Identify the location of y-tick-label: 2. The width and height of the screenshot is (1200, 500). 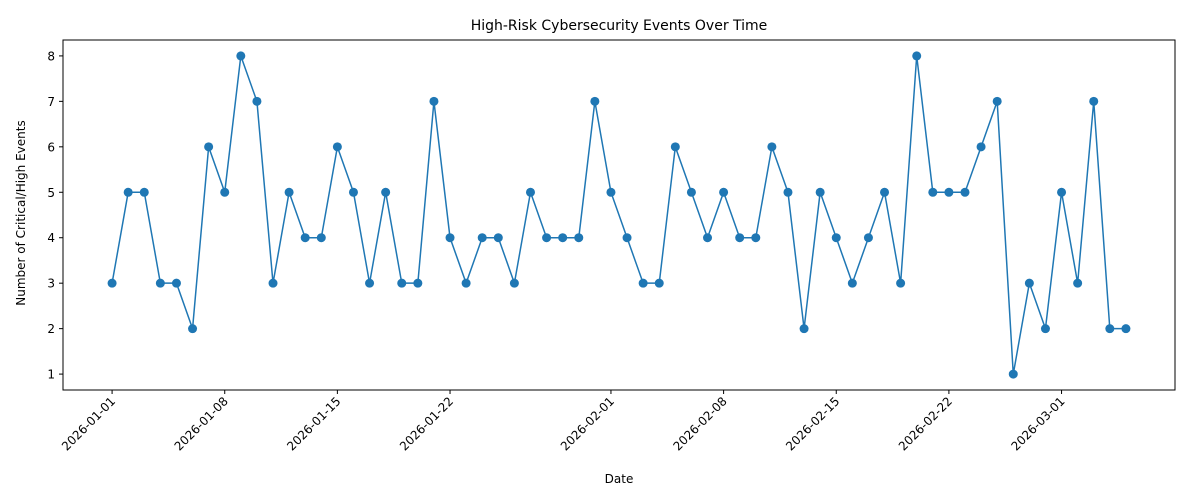
(51, 329).